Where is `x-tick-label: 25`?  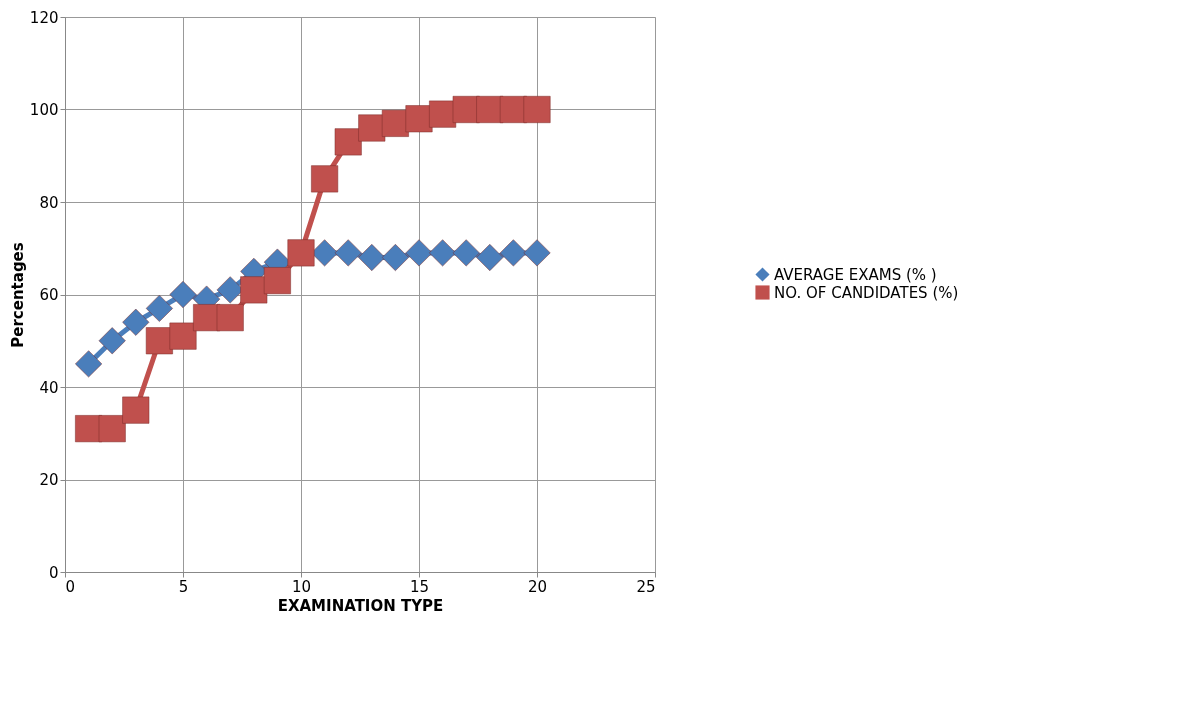 x-tick-label: 25 is located at coordinates (646, 586).